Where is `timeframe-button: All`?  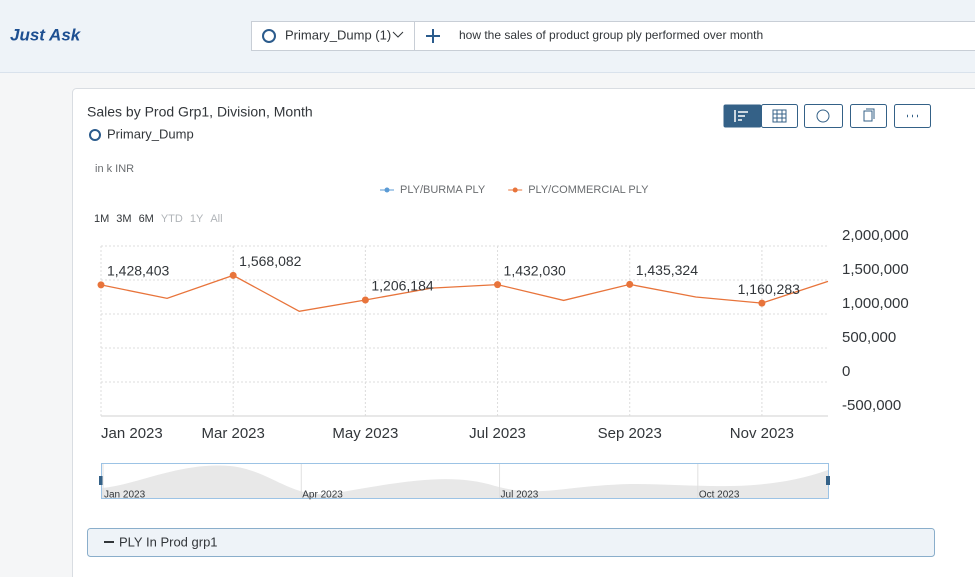
timeframe-button: All is located at coordinates (216, 219).